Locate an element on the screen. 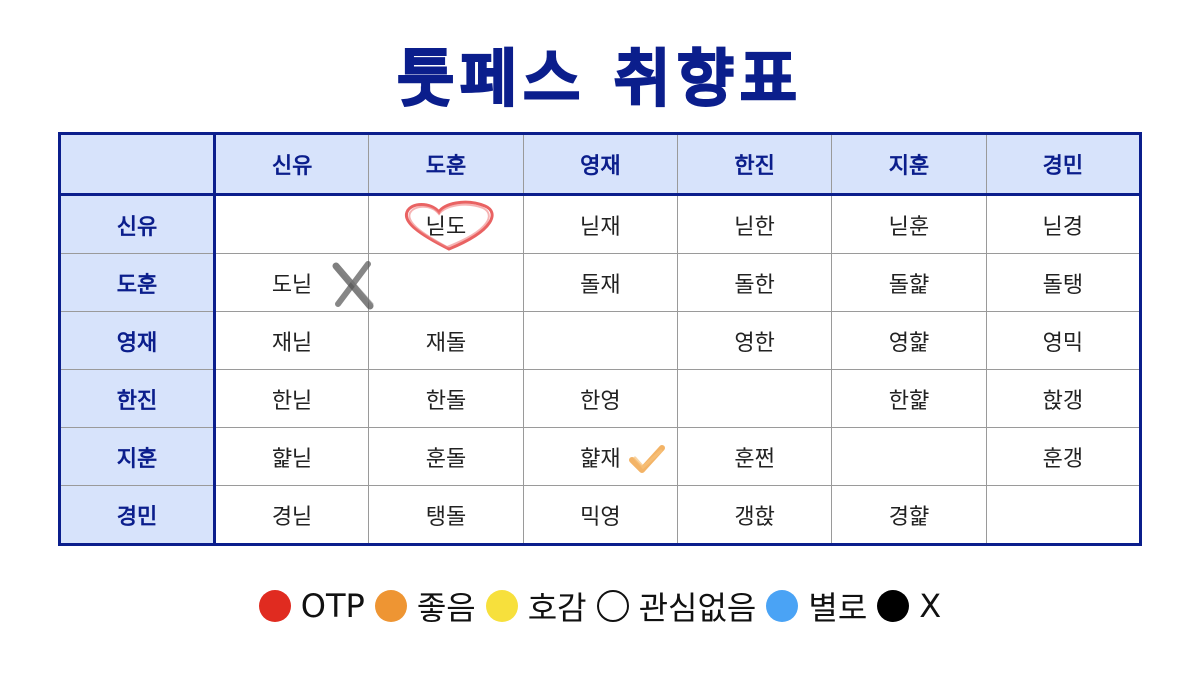 The height and width of the screenshot is (675, 1200). table-cell: 돌재 is located at coordinates (600, 282).